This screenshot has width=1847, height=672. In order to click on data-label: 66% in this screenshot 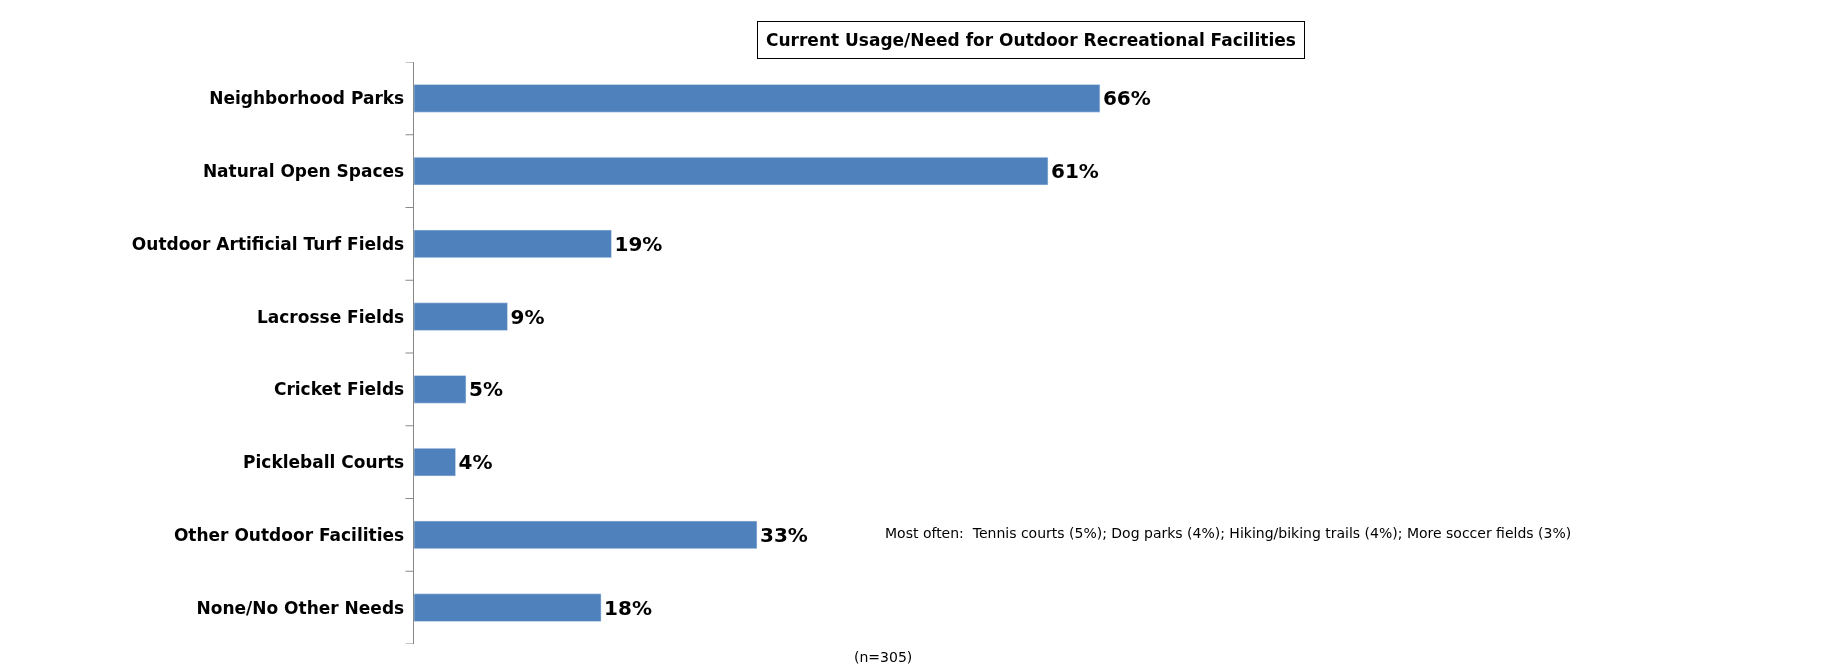, I will do `click(1126, 98)`.